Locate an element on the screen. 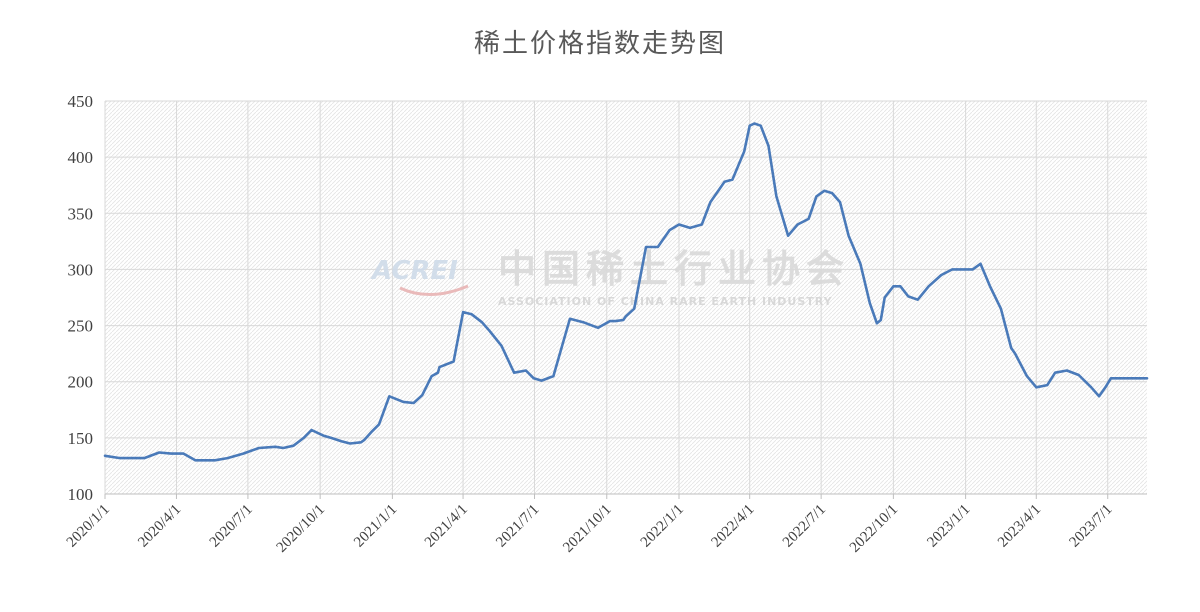 The width and height of the screenshot is (1200, 612). x-tick-label: 2020/7/1 is located at coordinates (231, 526).